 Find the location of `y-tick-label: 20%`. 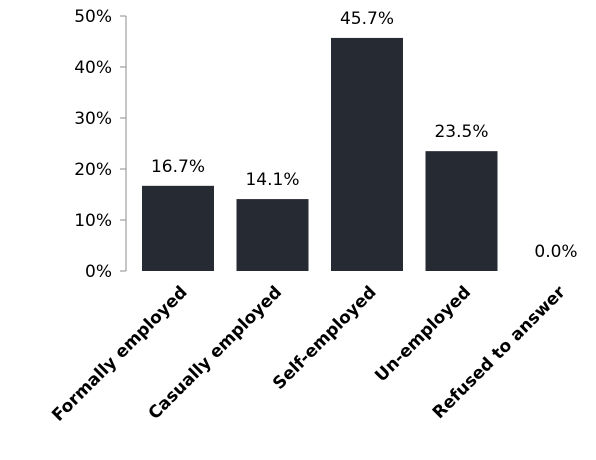

y-tick-label: 20% is located at coordinates (93, 170).